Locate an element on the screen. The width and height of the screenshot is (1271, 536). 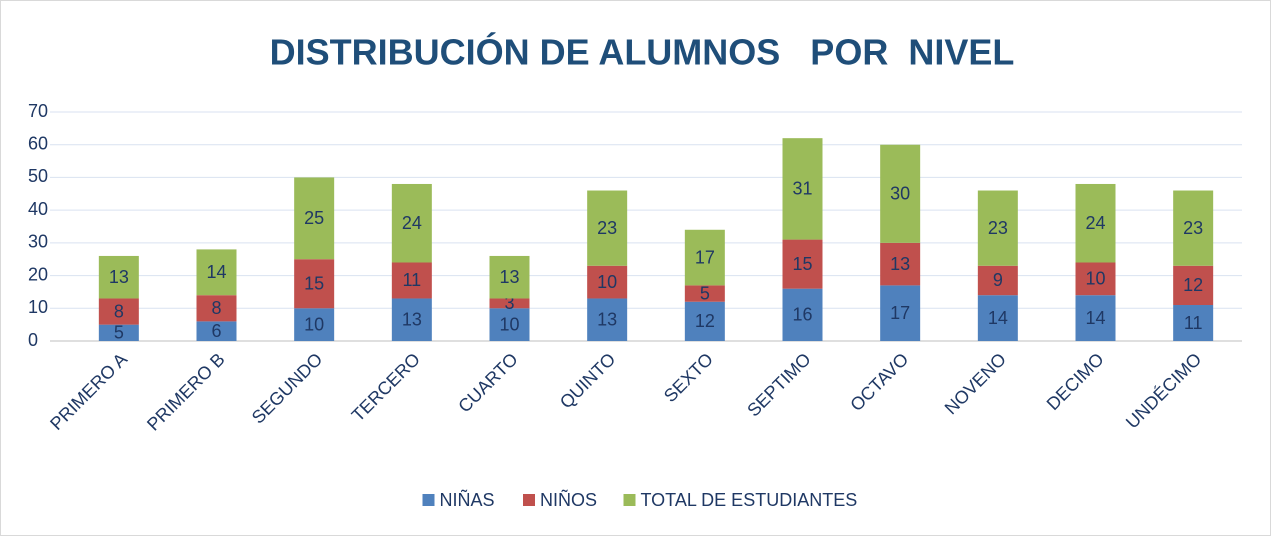
chart-title: DISTRIBUCIÓN DE ALUMNOS POR NIVEL is located at coordinates (642, 52).